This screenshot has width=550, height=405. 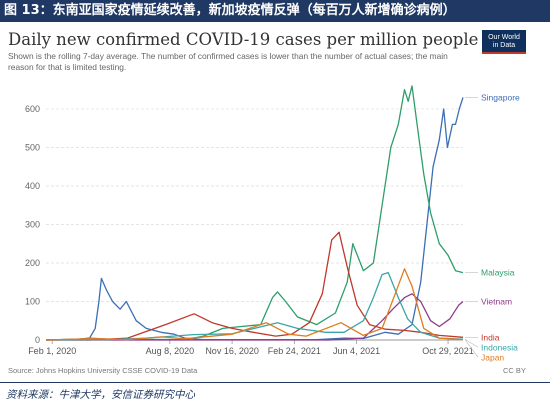 What do you see at coordinates (275, 11) in the screenshot?
I see `figure-header: 图 13：东南亚国家疫情延续改善，新加坡疫情反弹（每百万人新增确诊病例）` at bounding box center [275, 11].